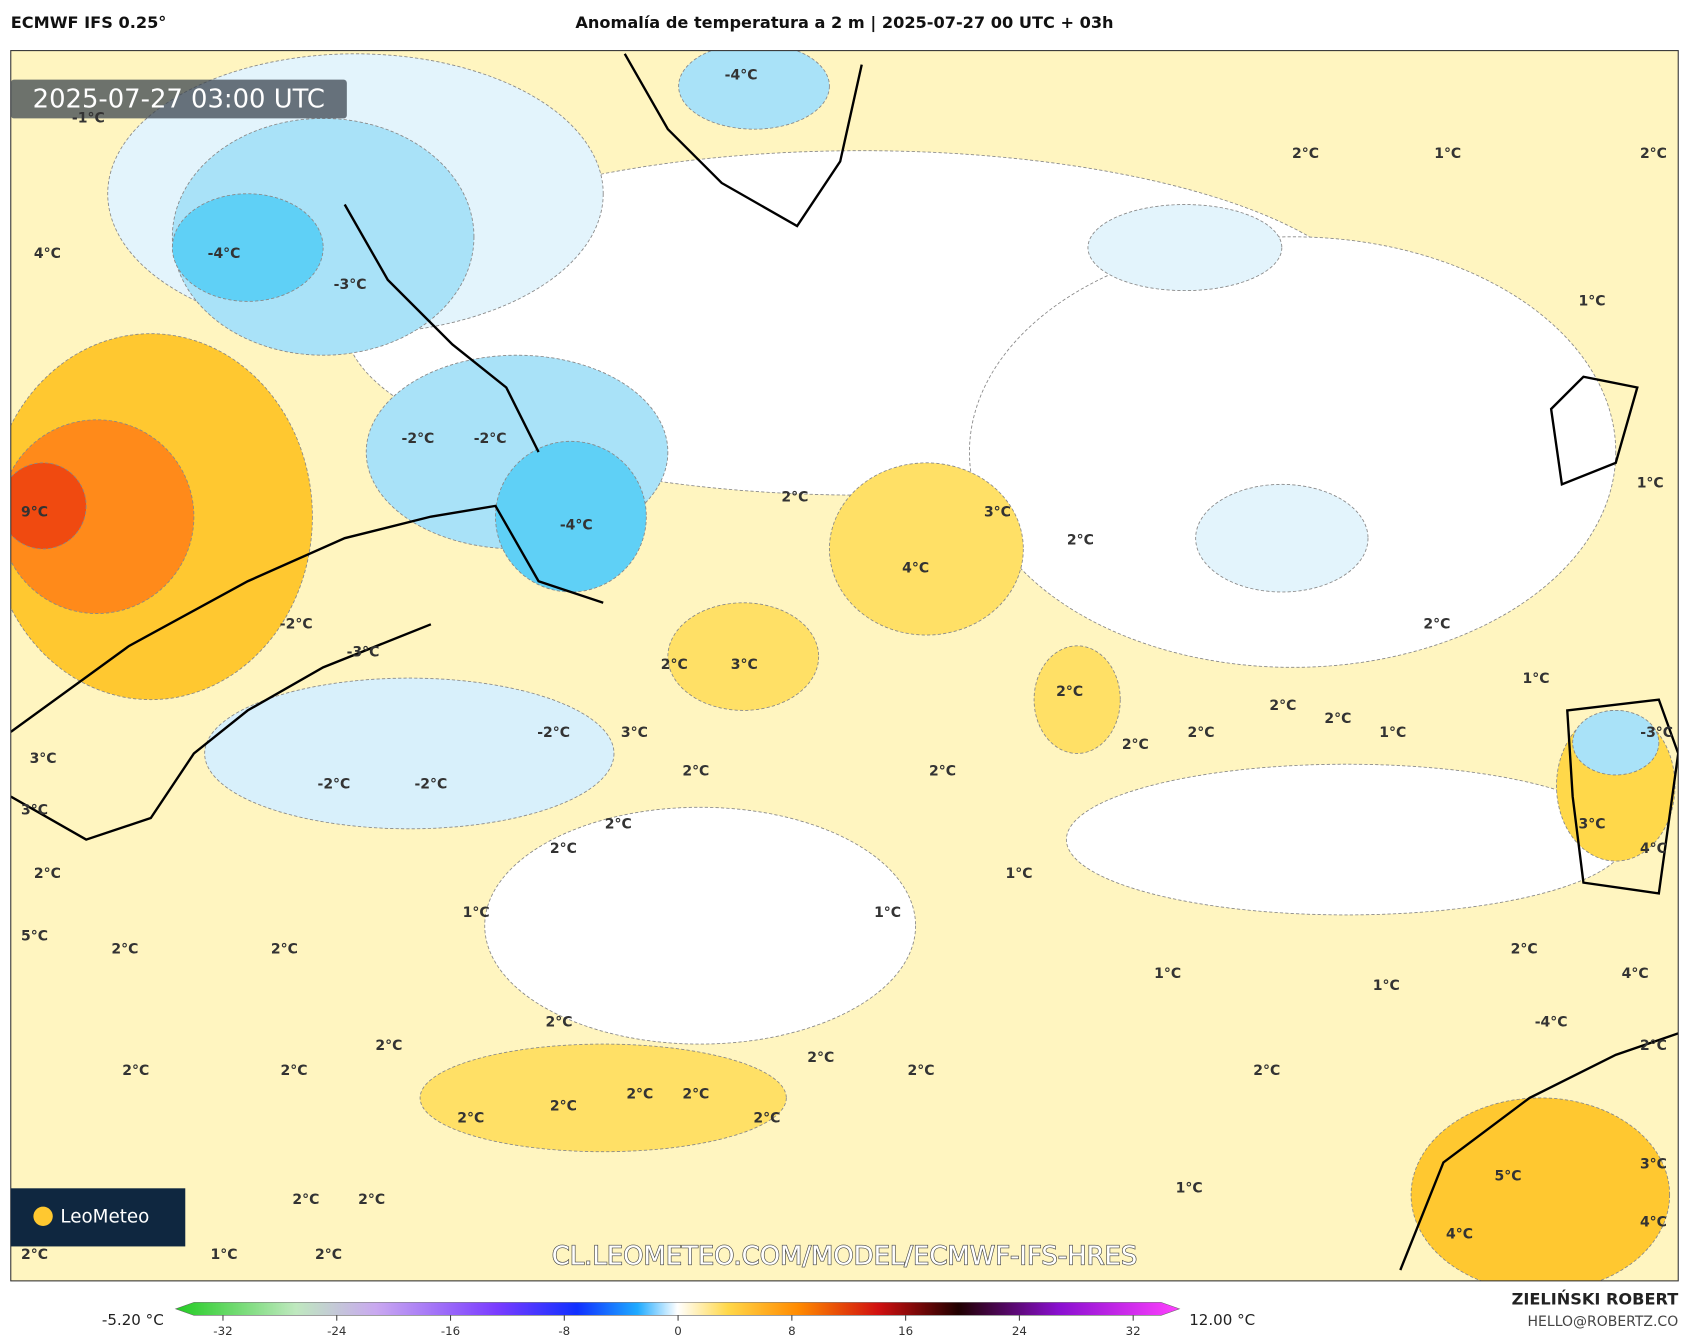 The width and height of the screenshot is (1689, 1339). Describe the element at coordinates (336, 1331) in the screenshot. I see `colorbar-tick-label: -24` at that location.